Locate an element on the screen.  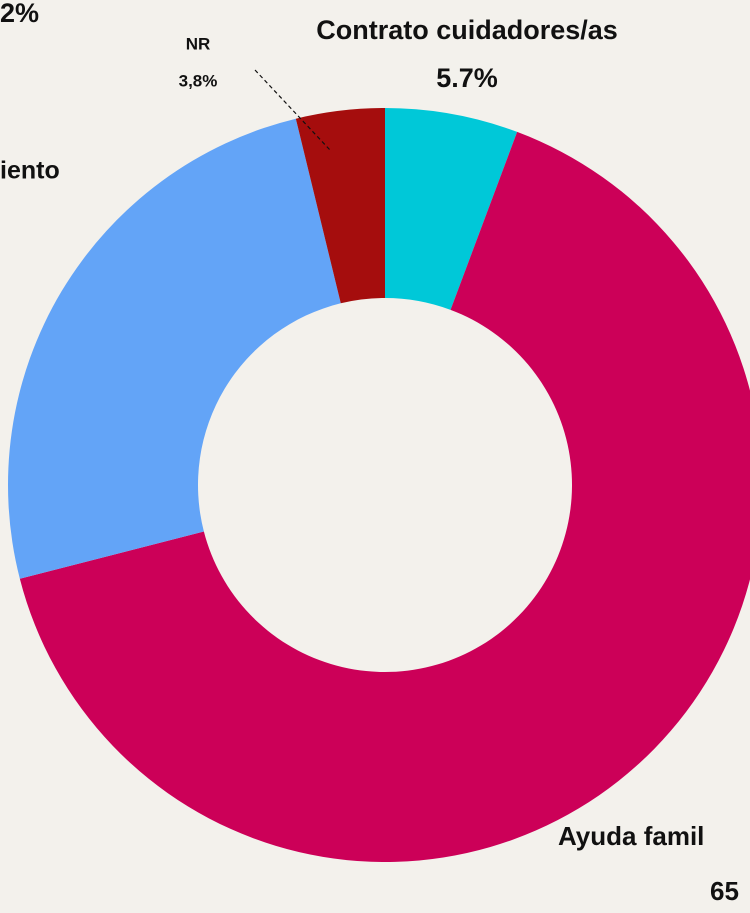
slice-label: Contrato cuidadores/as is located at coordinates (467, 30).